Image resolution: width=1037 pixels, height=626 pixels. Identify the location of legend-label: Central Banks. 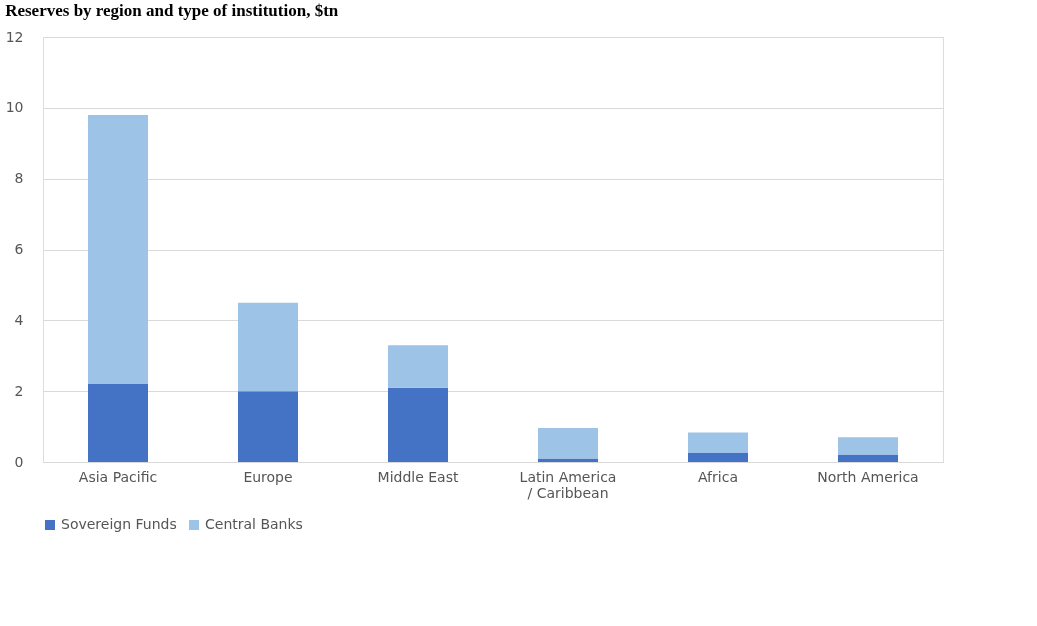
(254, 524).